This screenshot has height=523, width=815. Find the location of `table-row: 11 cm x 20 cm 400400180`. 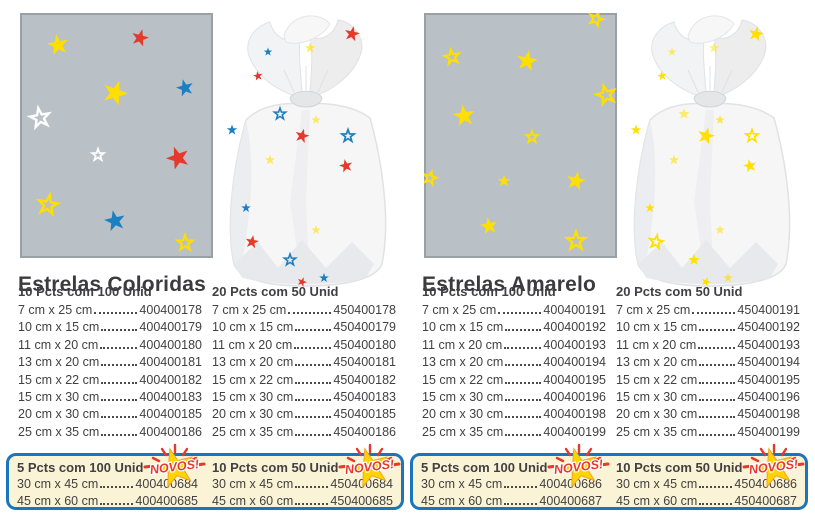

table-row: 11 cm x 20 cm 400400180 is located at coordinates (110, 345).